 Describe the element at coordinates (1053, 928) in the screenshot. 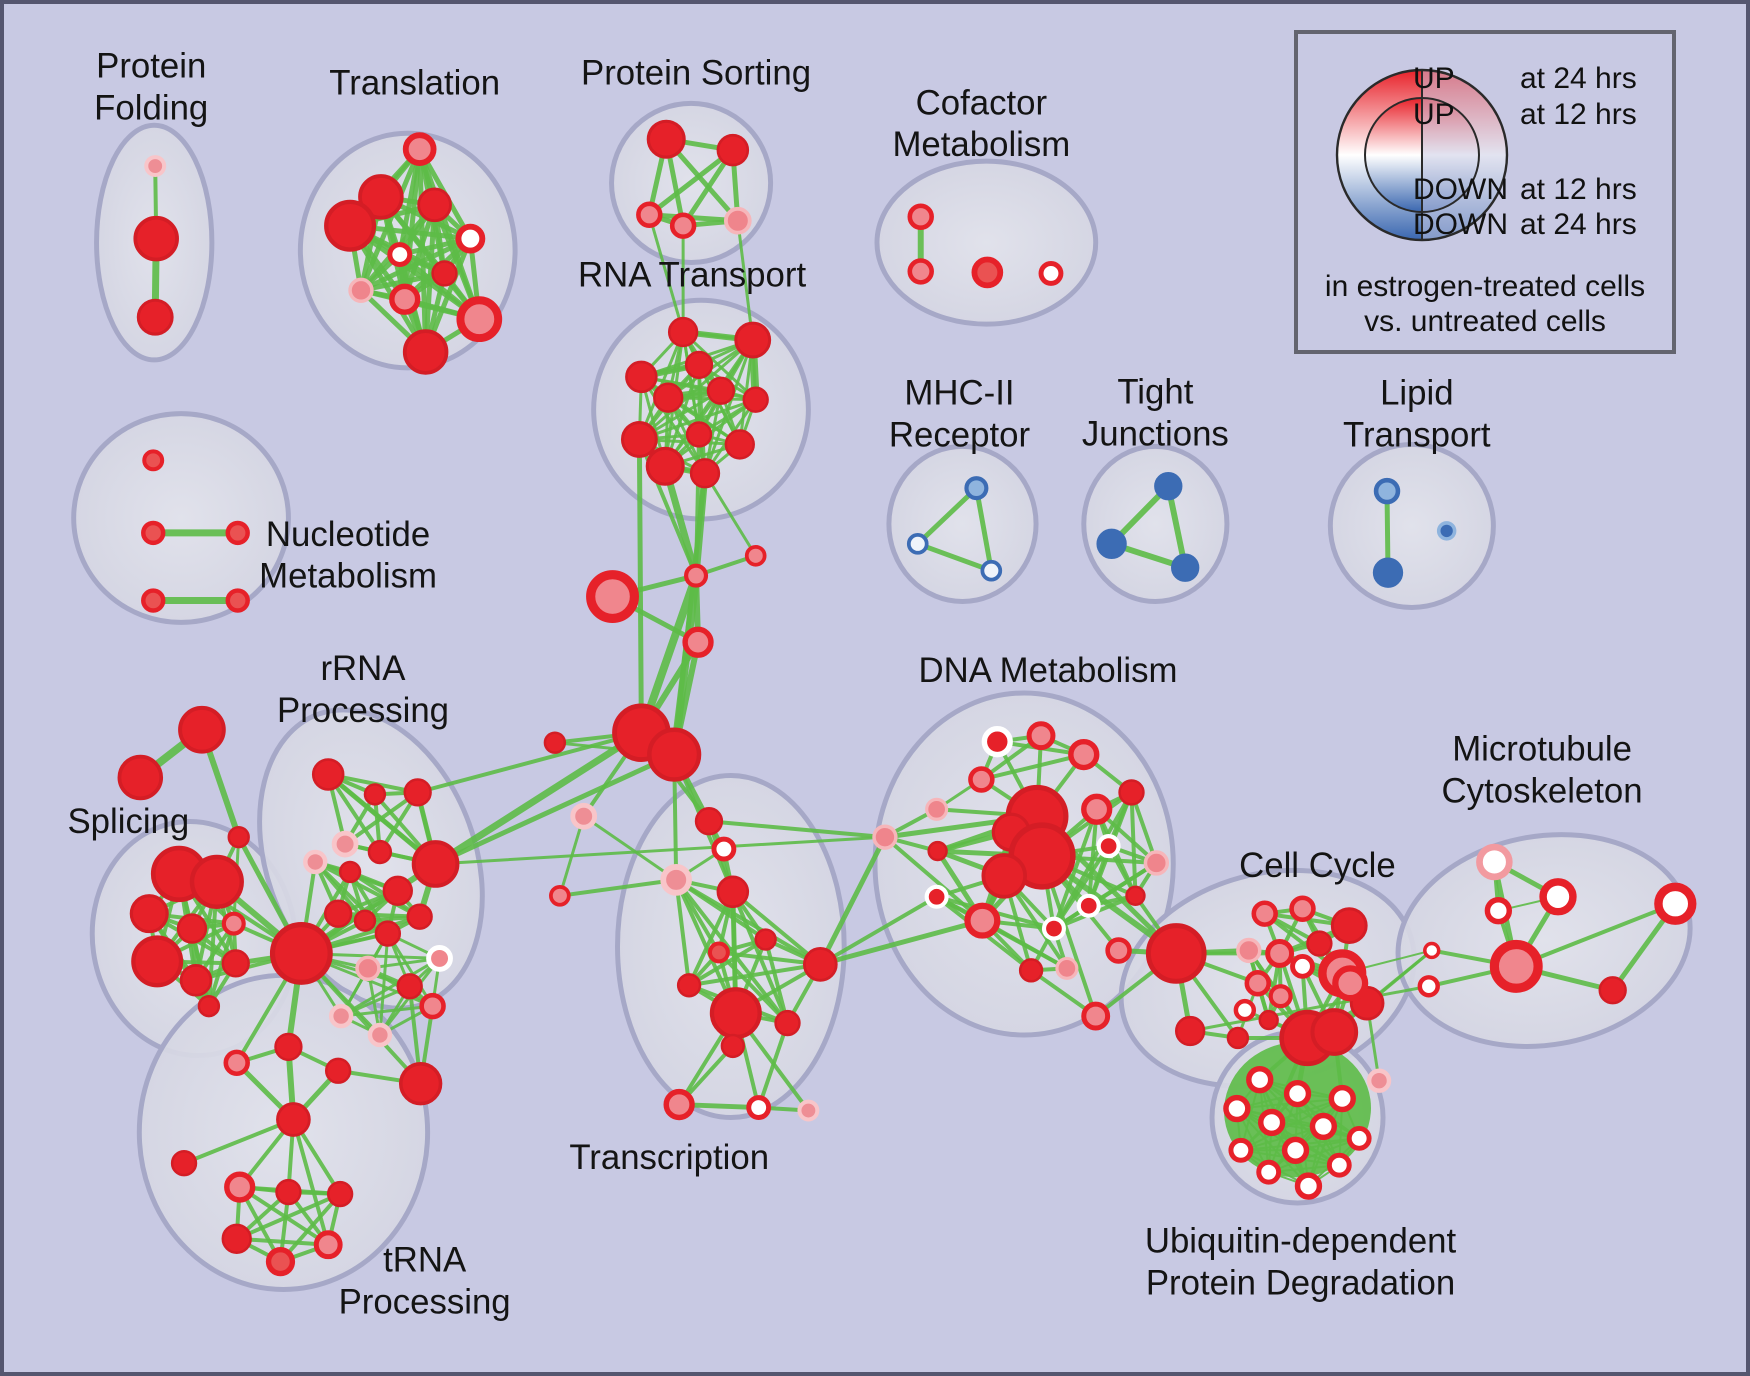

I see `node-d17` at that location.